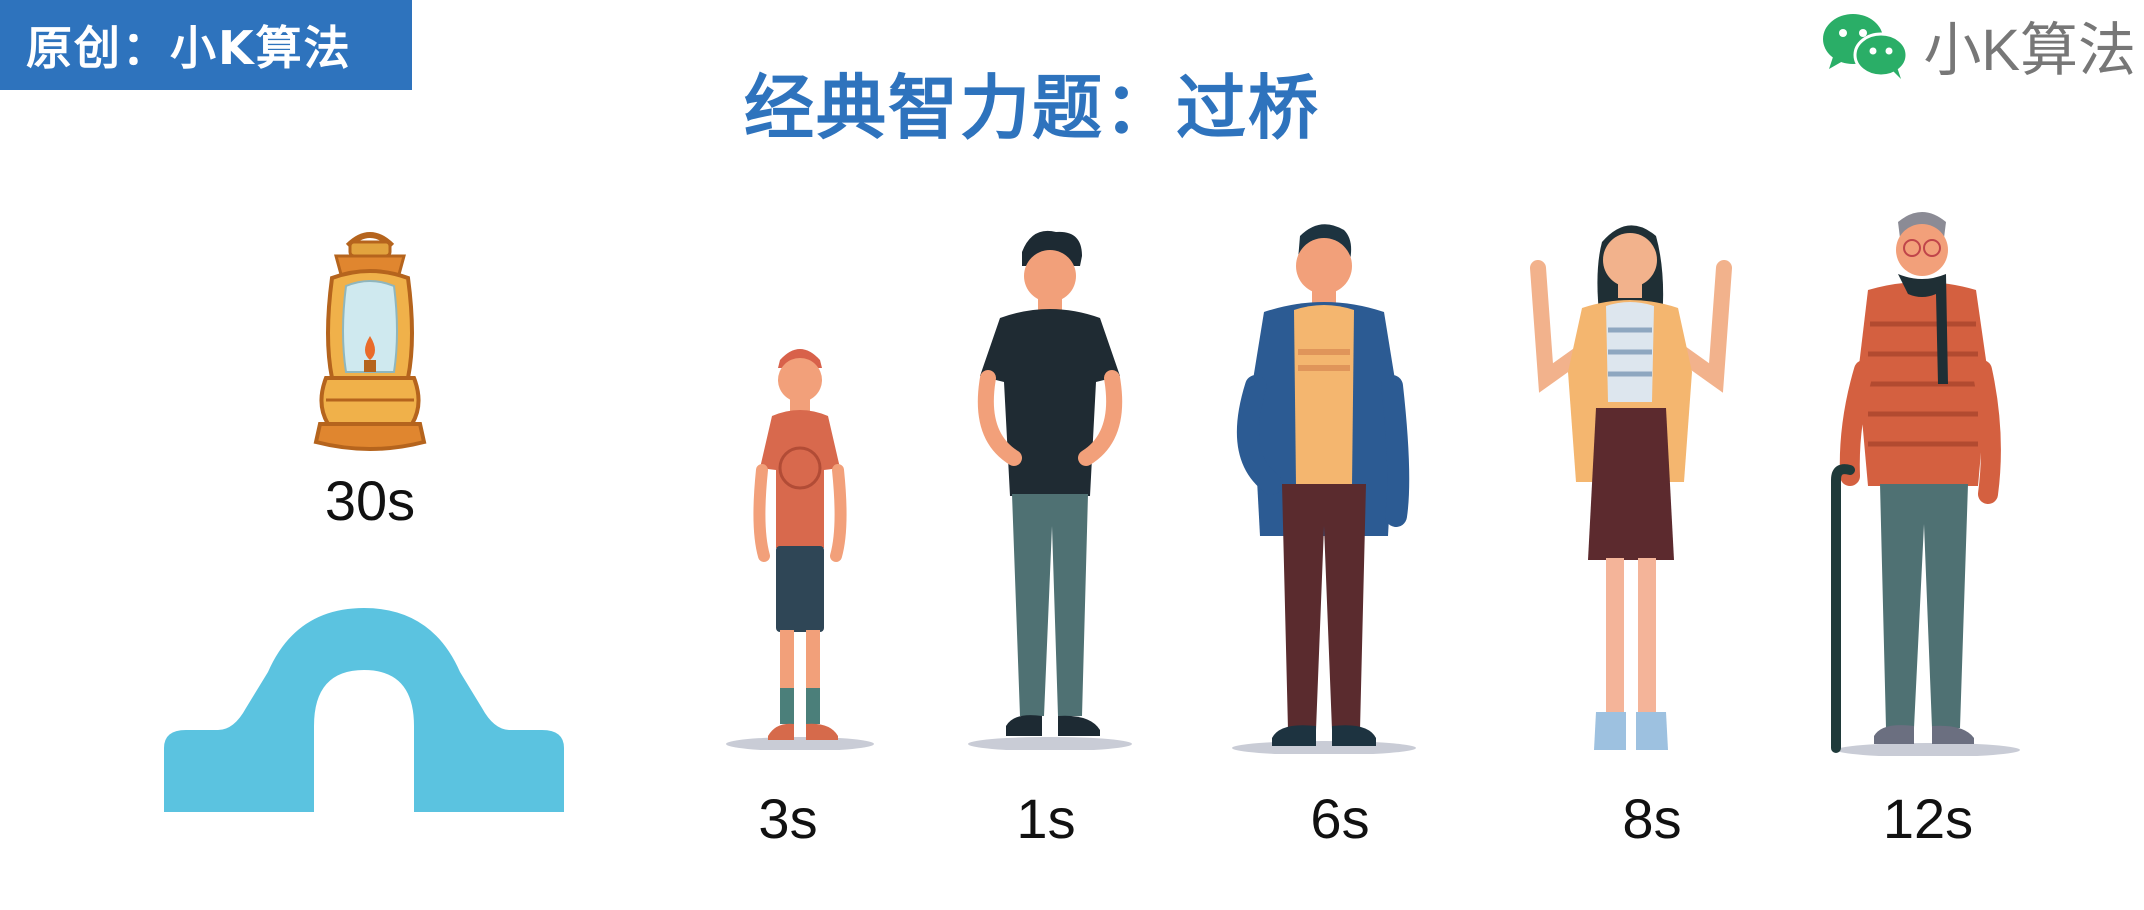 Image resolution: width=2144 pixels, height=910 pixels. Describe the element at coordinates (189, 48) in the screenshot. I see `badge-label: 原创：小K算法` at that location.